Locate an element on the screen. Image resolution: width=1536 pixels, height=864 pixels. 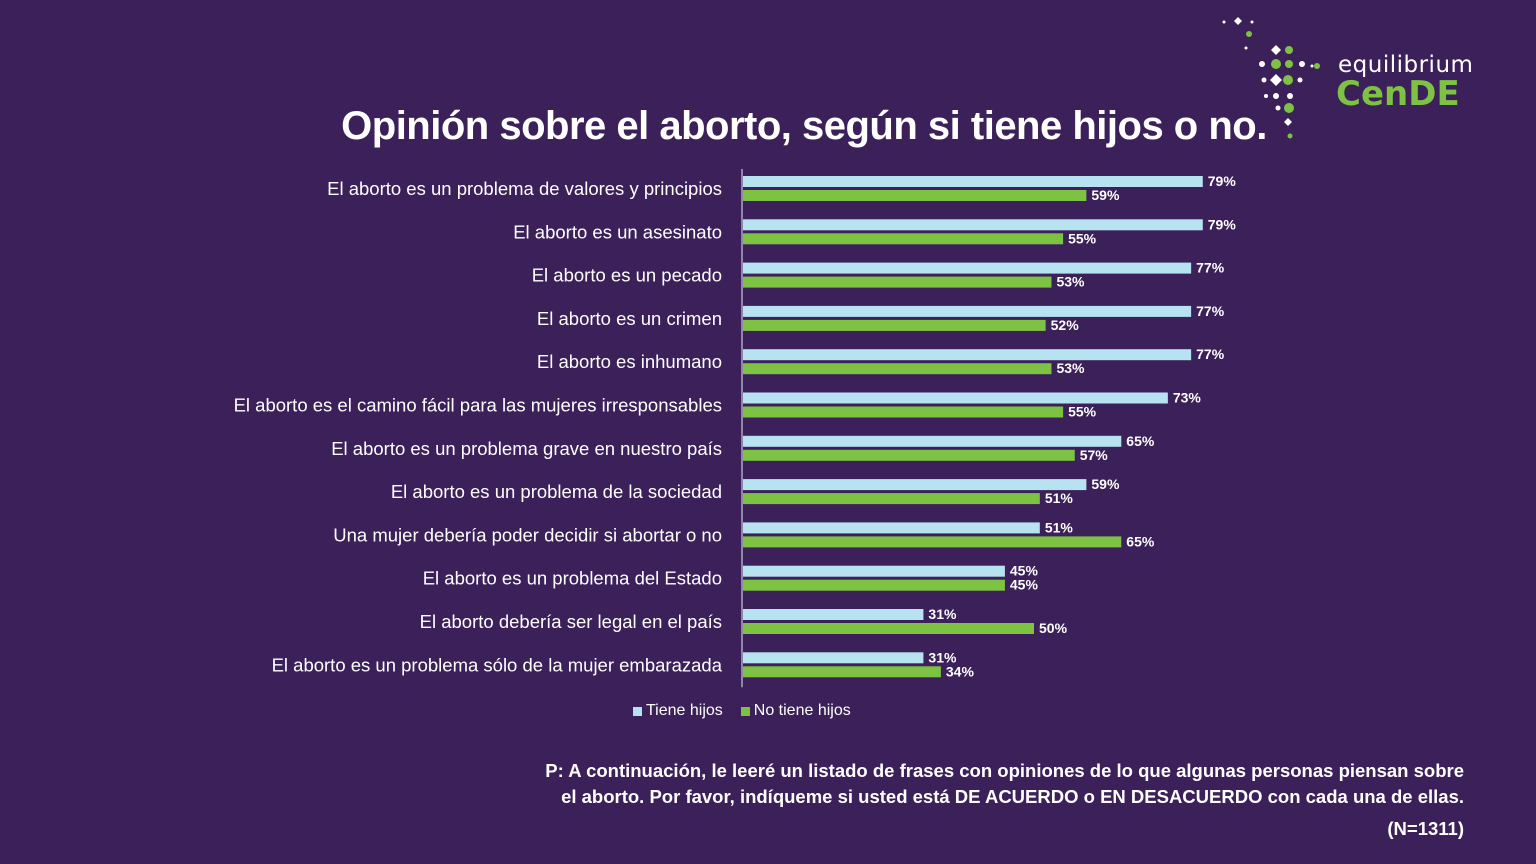
data-label-no-tiene-hijos: 59% is located at coordinates (1105, 195).